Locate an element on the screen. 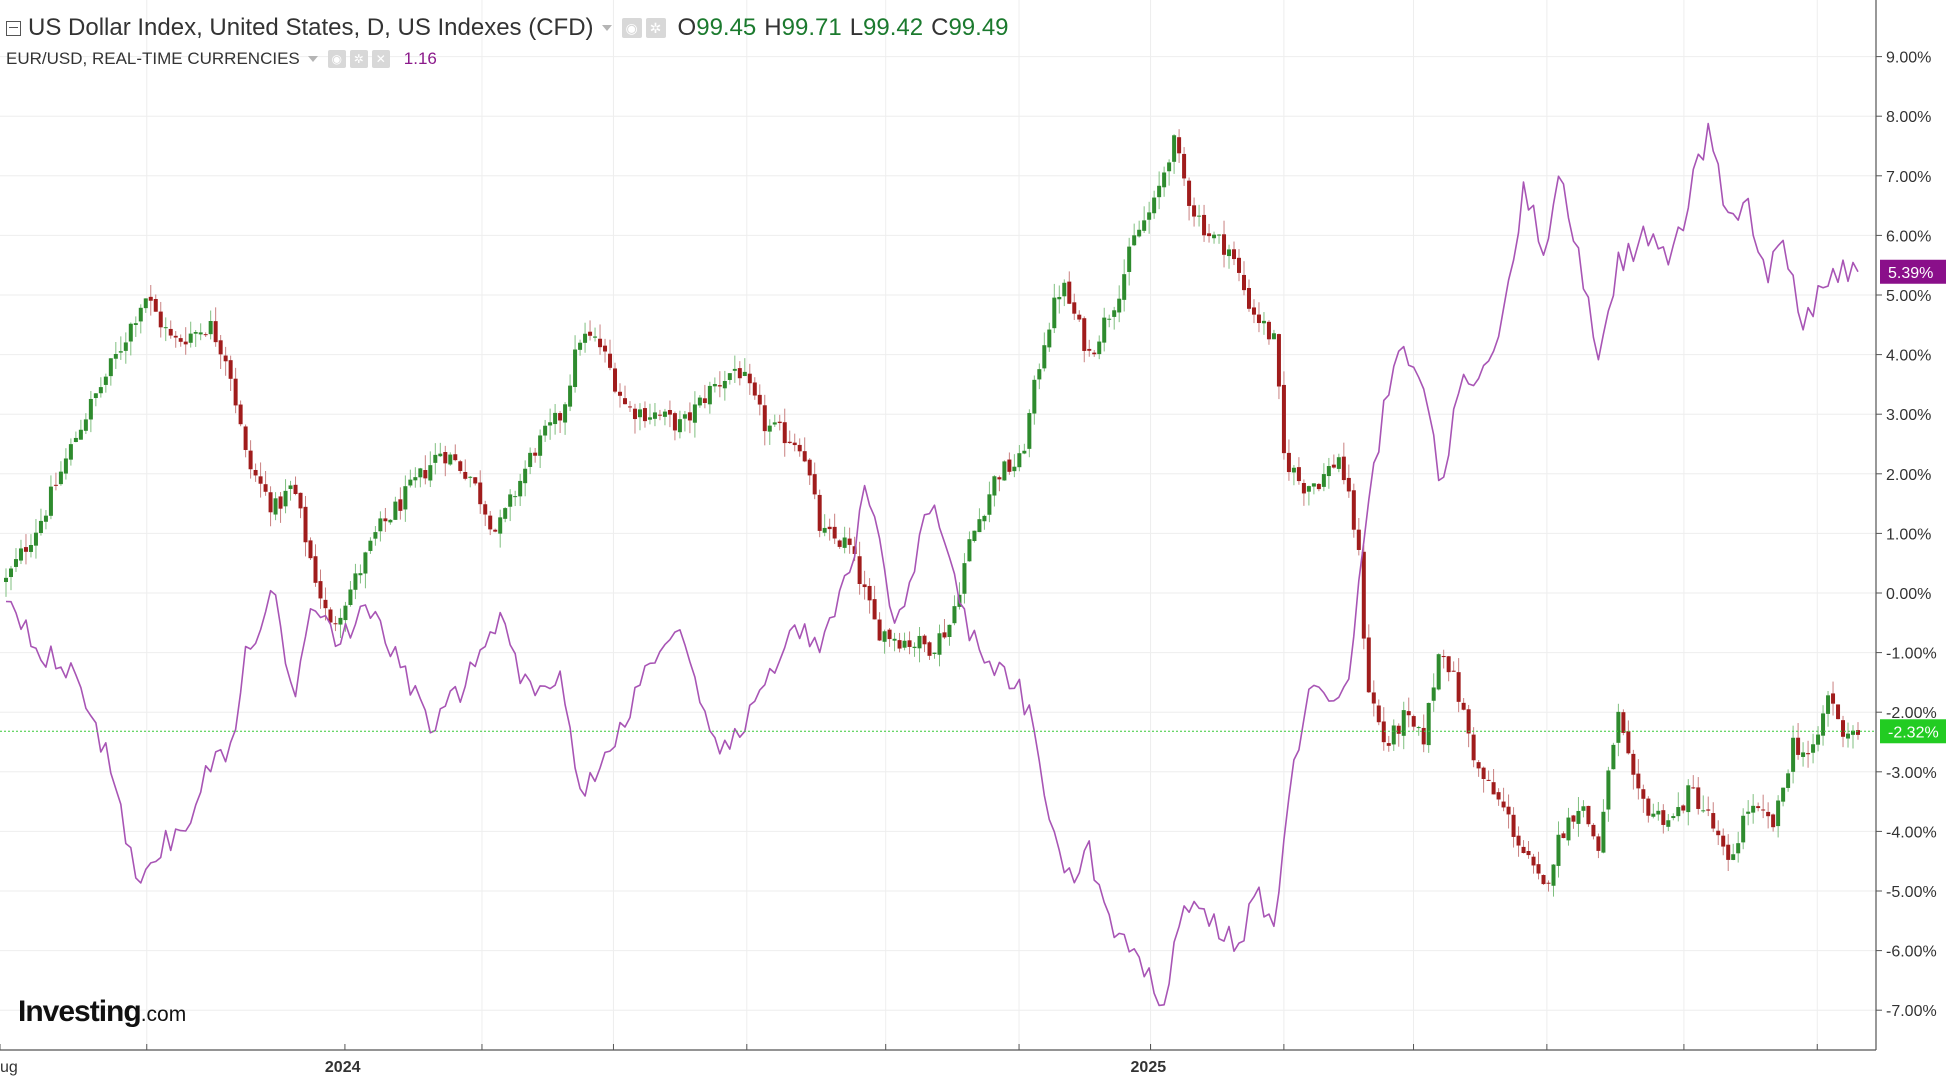 Image resolution: width=1947 pixels, height=1082 pixels. collapse-icon is located at coordinates (13, 28).